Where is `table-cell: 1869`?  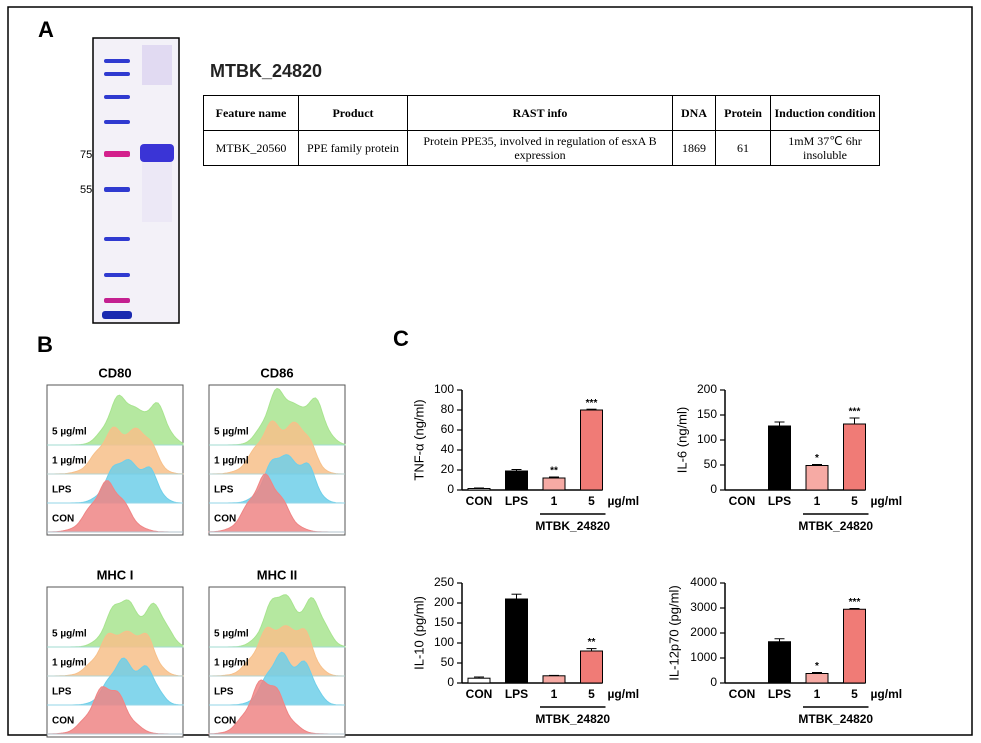 table-cell: 1869 is located at coordinates (694, 148).